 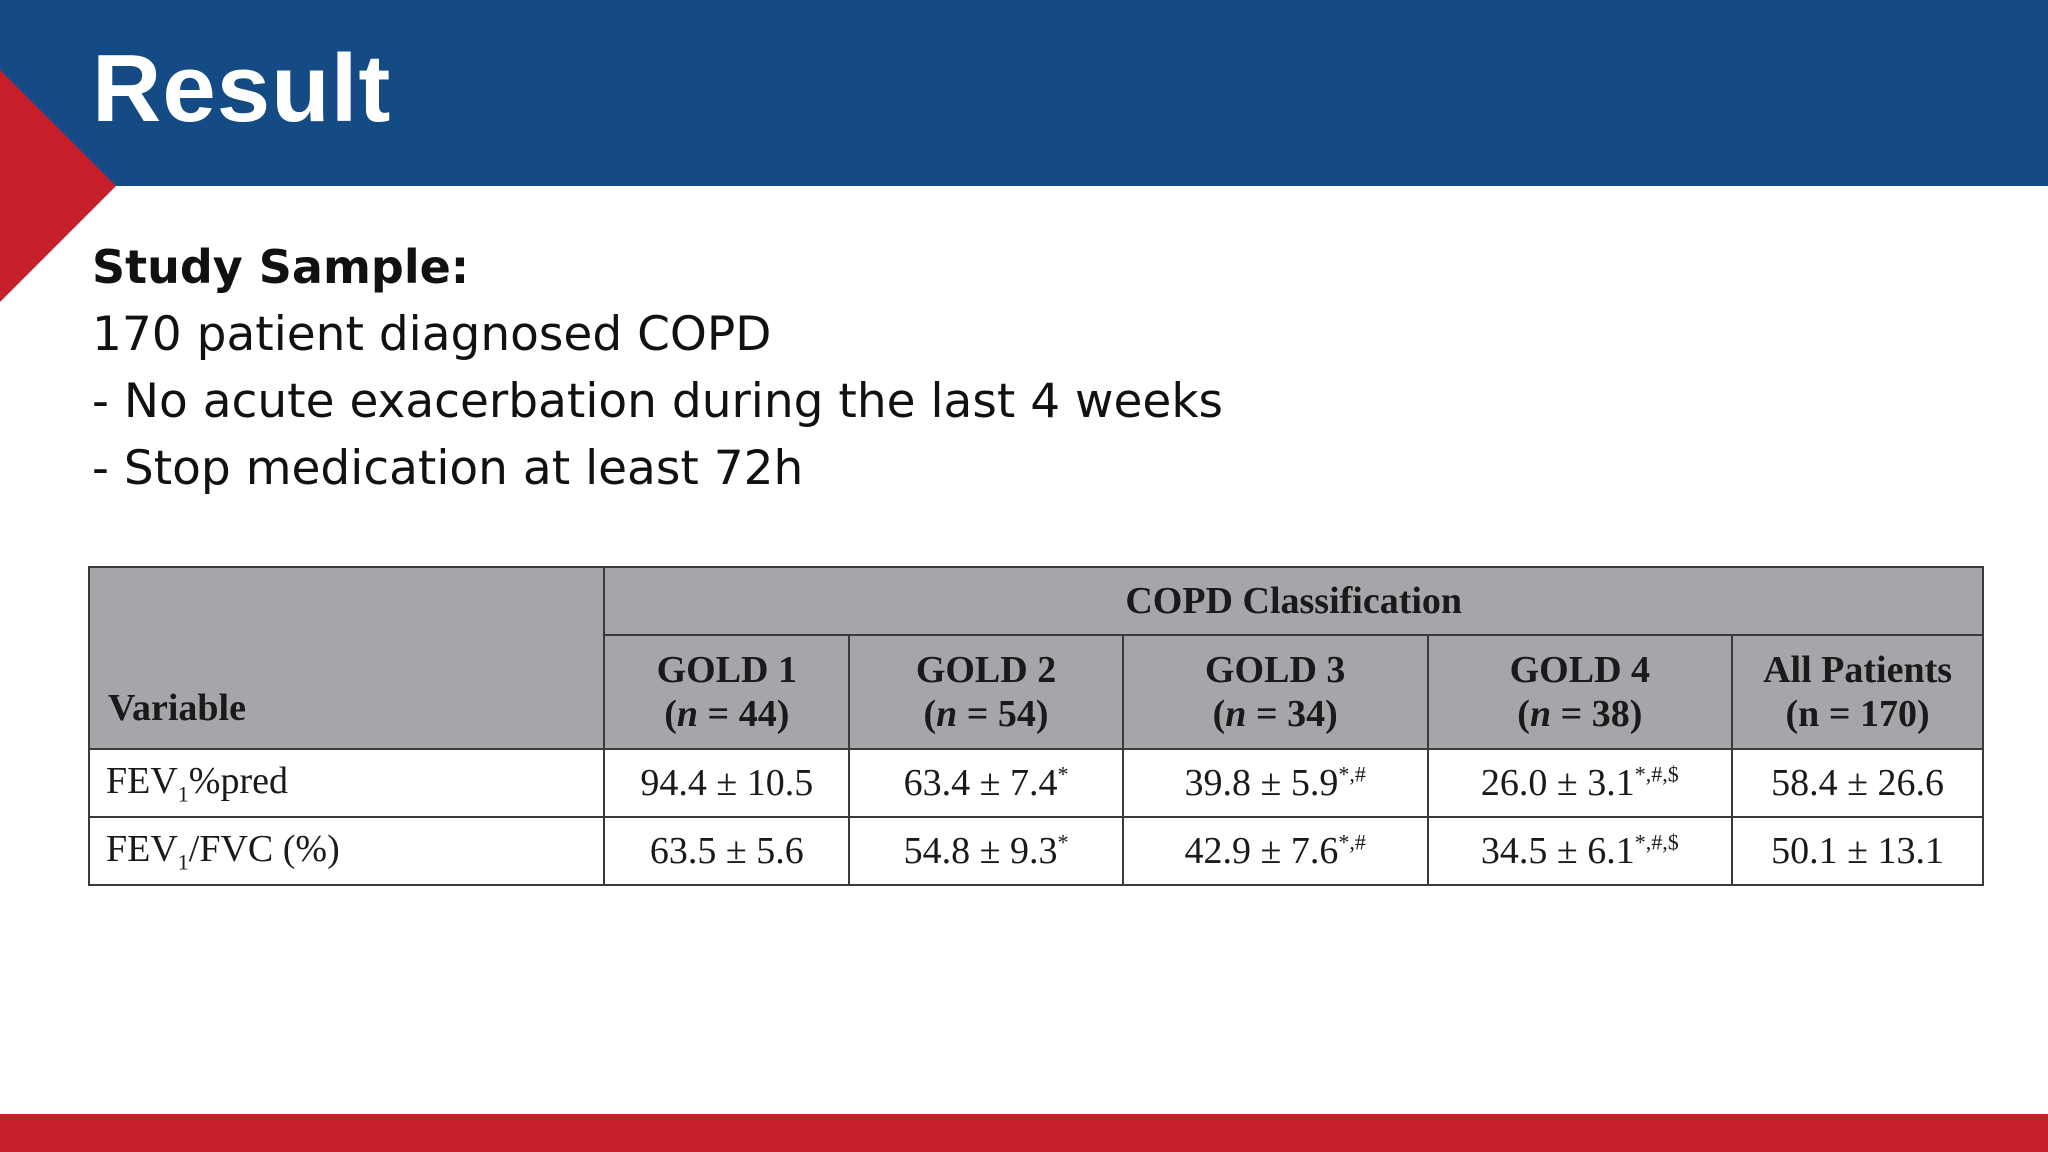 I want to click on value-cell: 58.4 ± 26.6, so click(x=1857, y=783).